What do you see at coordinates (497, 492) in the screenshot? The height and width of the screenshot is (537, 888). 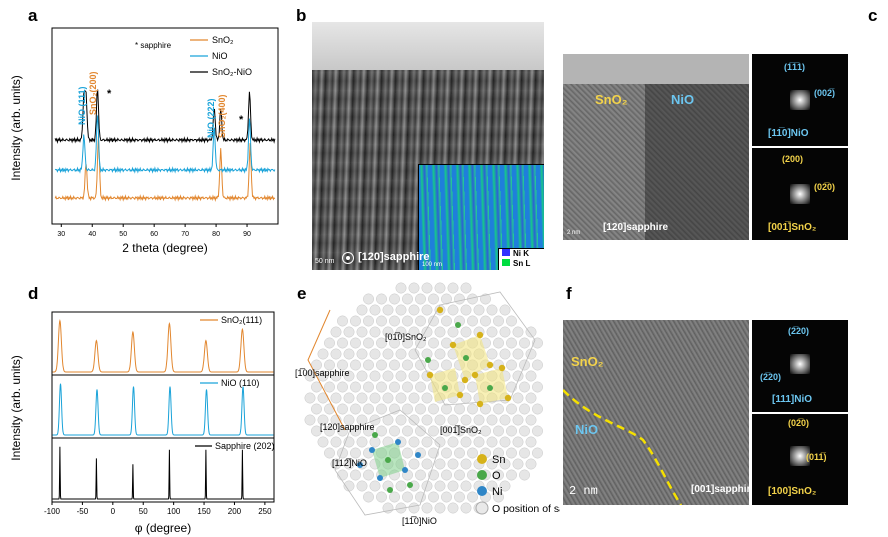 I see `e-legend-ni: Ni` at bounding box center [497, 492].